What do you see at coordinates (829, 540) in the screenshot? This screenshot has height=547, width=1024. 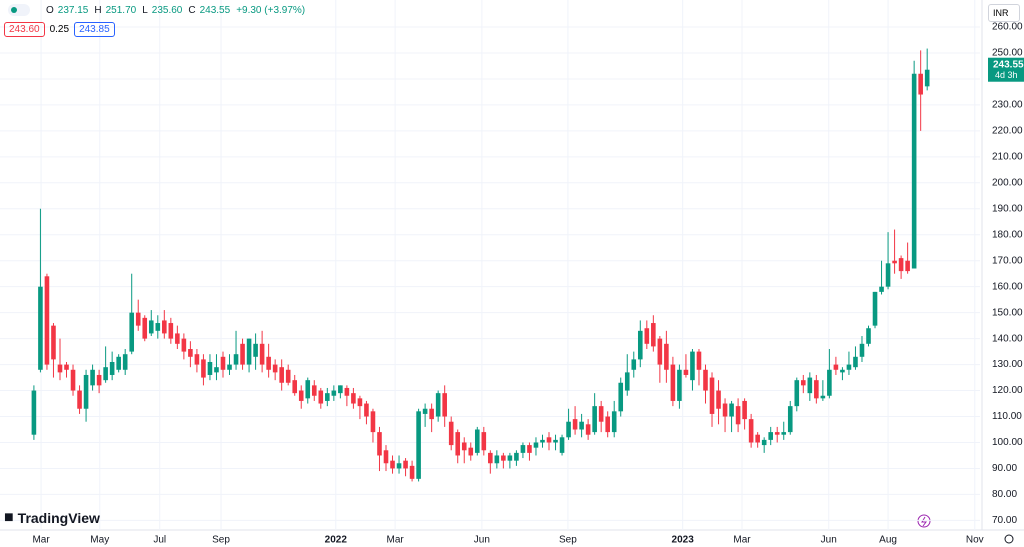 I see `x-tick-label: Jun` at bounding box center [829, 540].